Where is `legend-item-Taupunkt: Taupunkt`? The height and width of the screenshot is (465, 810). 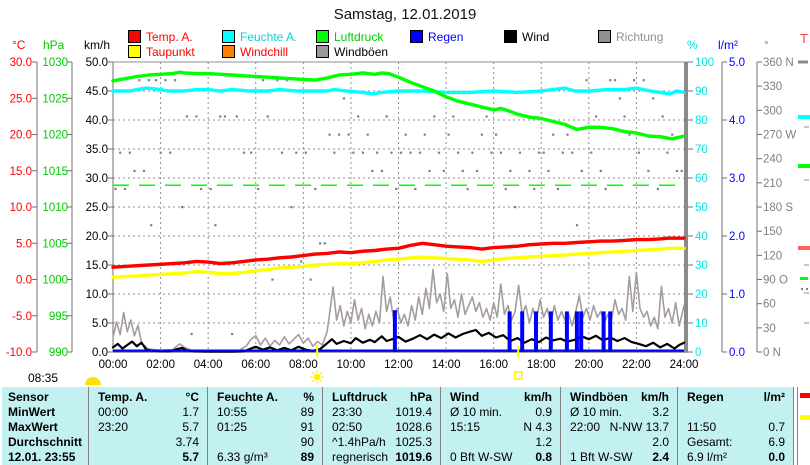 legend-item-Taupunkt: Taupunkt is located at coordinates (161, 51).